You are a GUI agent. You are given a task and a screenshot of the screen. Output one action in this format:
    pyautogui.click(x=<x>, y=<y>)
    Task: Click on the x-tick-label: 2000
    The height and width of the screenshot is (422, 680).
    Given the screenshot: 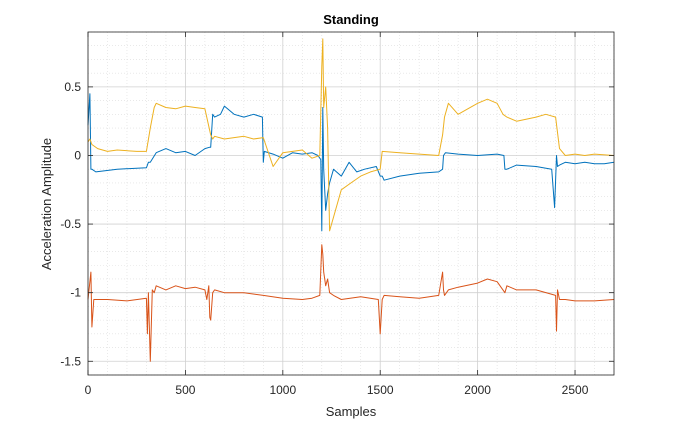 What is the action you would take?
    pyautogui.click(x=477, y=390)
    